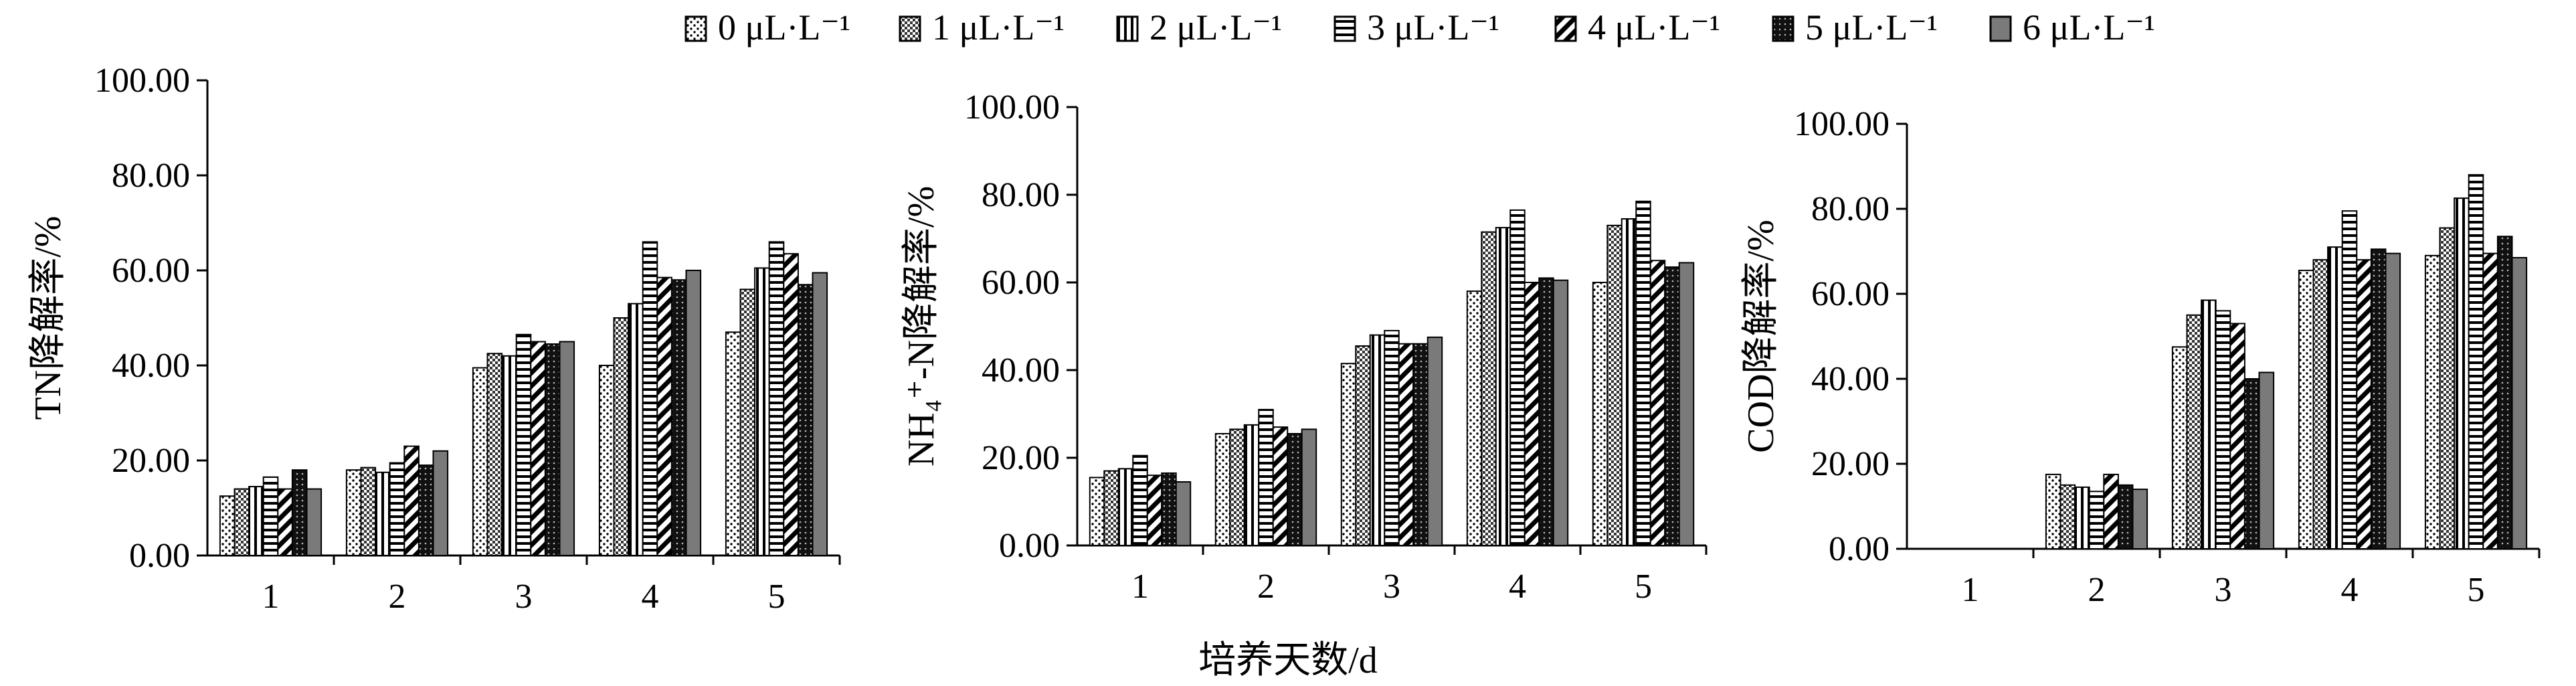 The height and width of the screenshot is (686, 2576). Describe the element at coordinates (1654, 27) in the screenshot. I see `legend-label: 4 μL·L⁻¹` at that location.